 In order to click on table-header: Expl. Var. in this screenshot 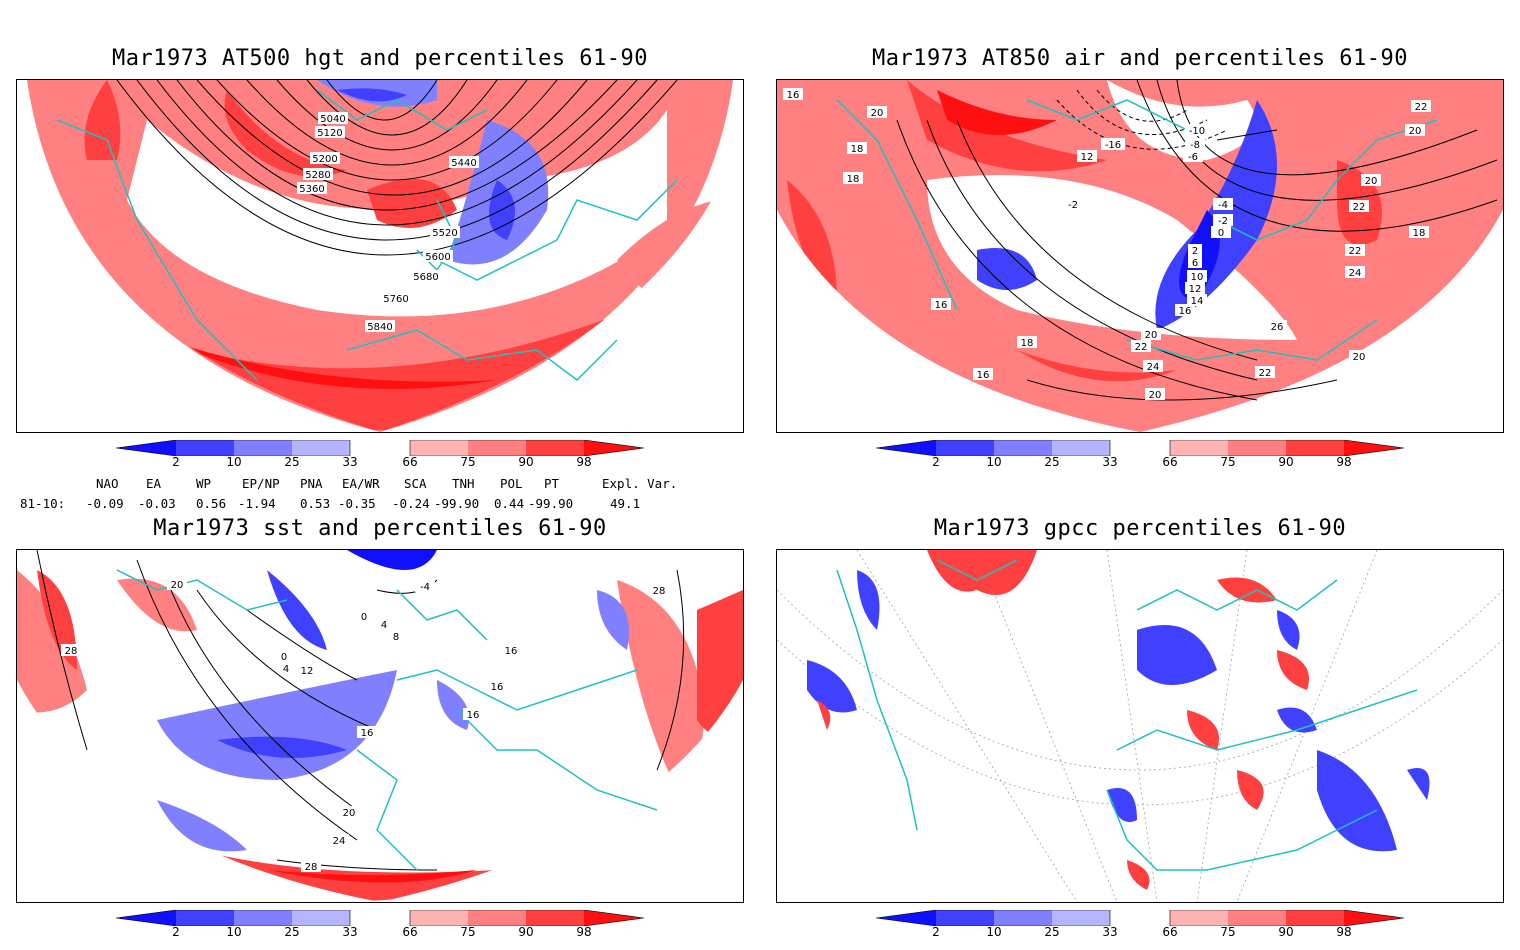, I will do `click(640, 483)`.